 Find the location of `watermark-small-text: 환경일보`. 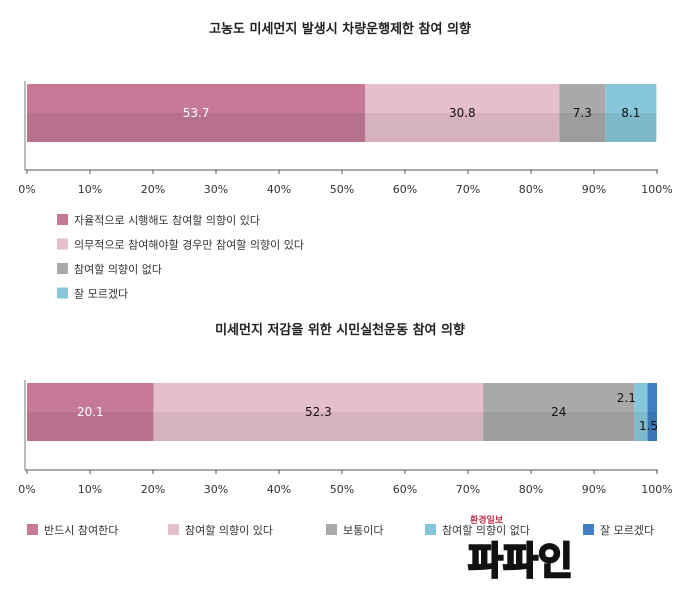

watermark-small-text: 환경일보 is located at coordinates (487, 520).